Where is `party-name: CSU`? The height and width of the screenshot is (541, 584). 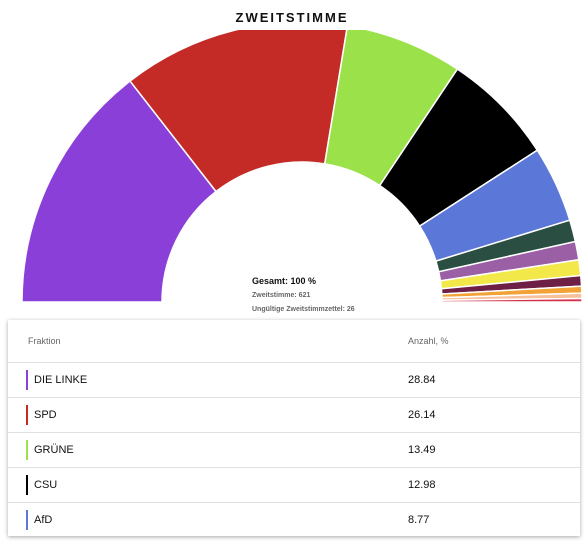 party-name: CSU is located at coordinates (46, 485).